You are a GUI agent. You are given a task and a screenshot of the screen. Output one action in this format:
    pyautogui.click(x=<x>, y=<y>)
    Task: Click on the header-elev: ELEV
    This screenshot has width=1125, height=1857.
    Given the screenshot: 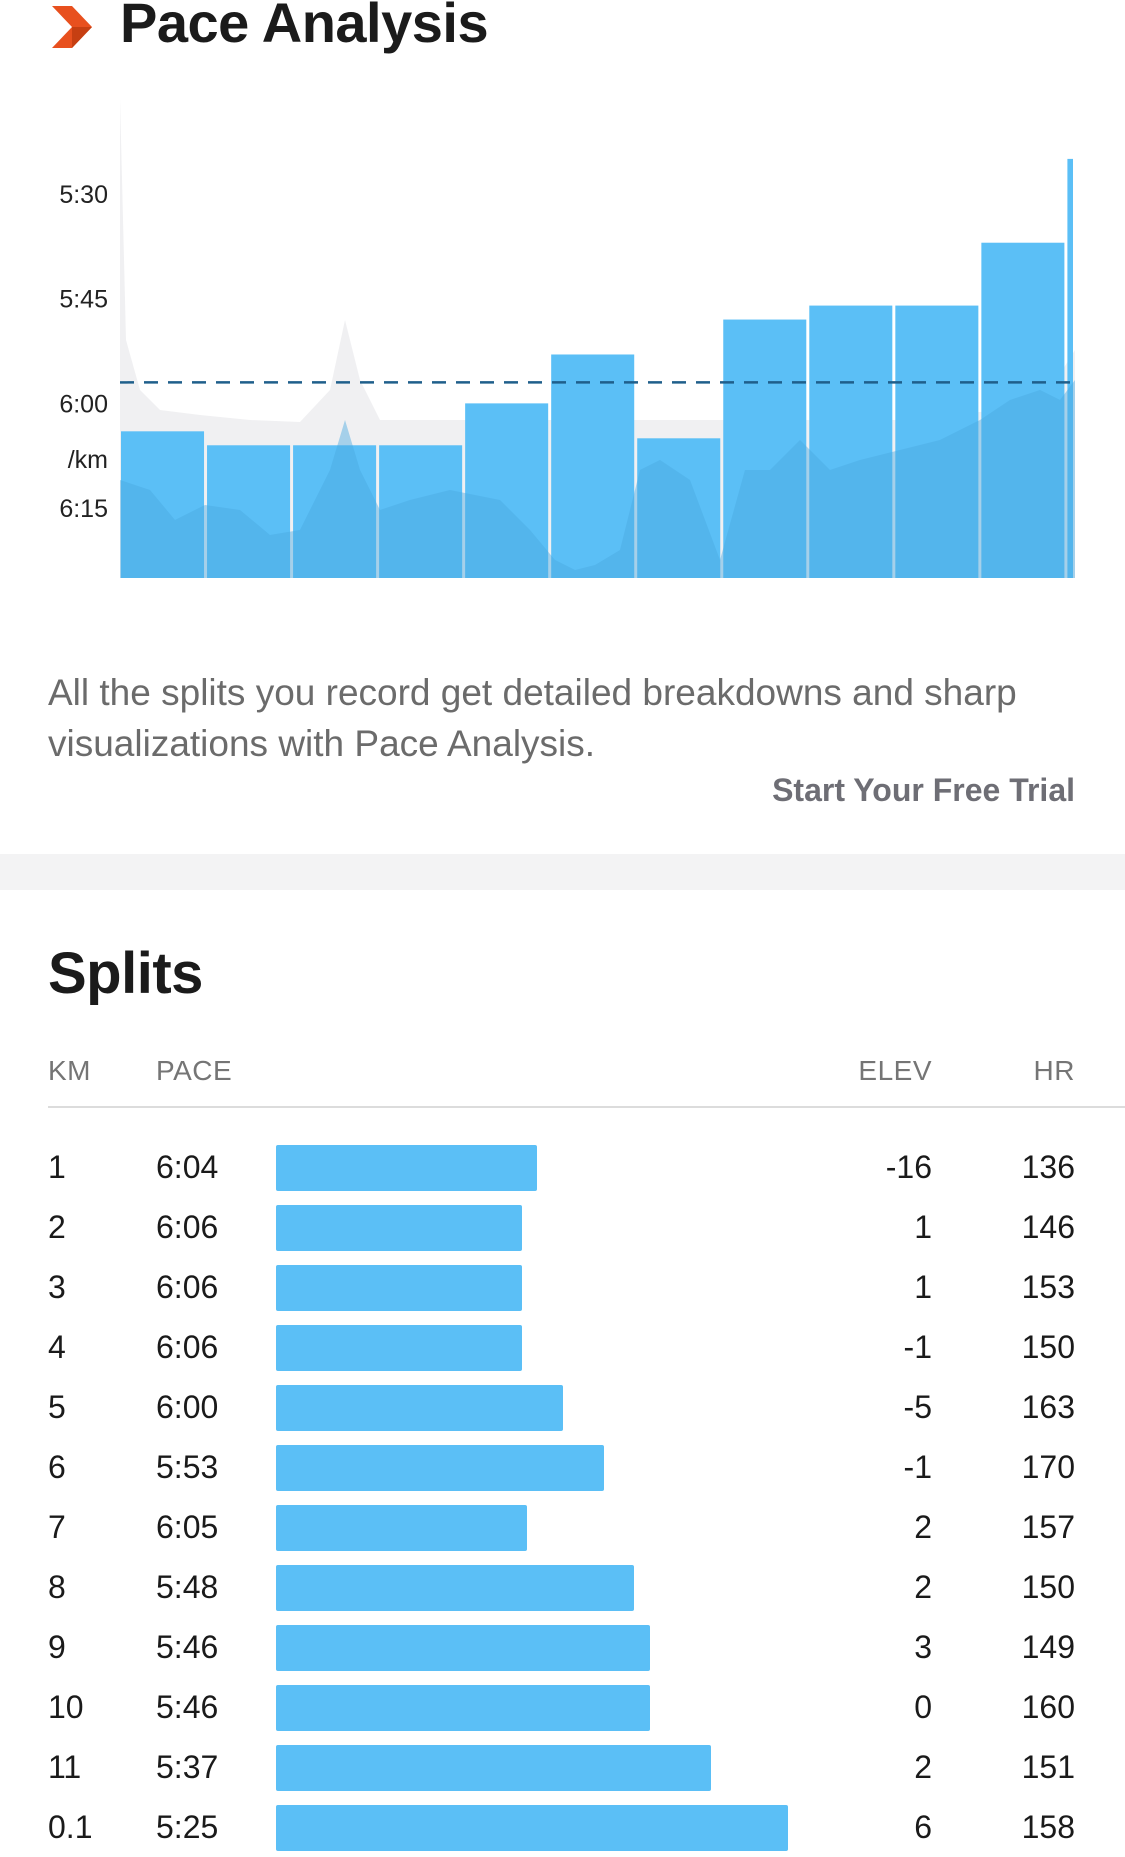 What is the action you would take?
    pyautogui.click(x=895, y=1070)
    